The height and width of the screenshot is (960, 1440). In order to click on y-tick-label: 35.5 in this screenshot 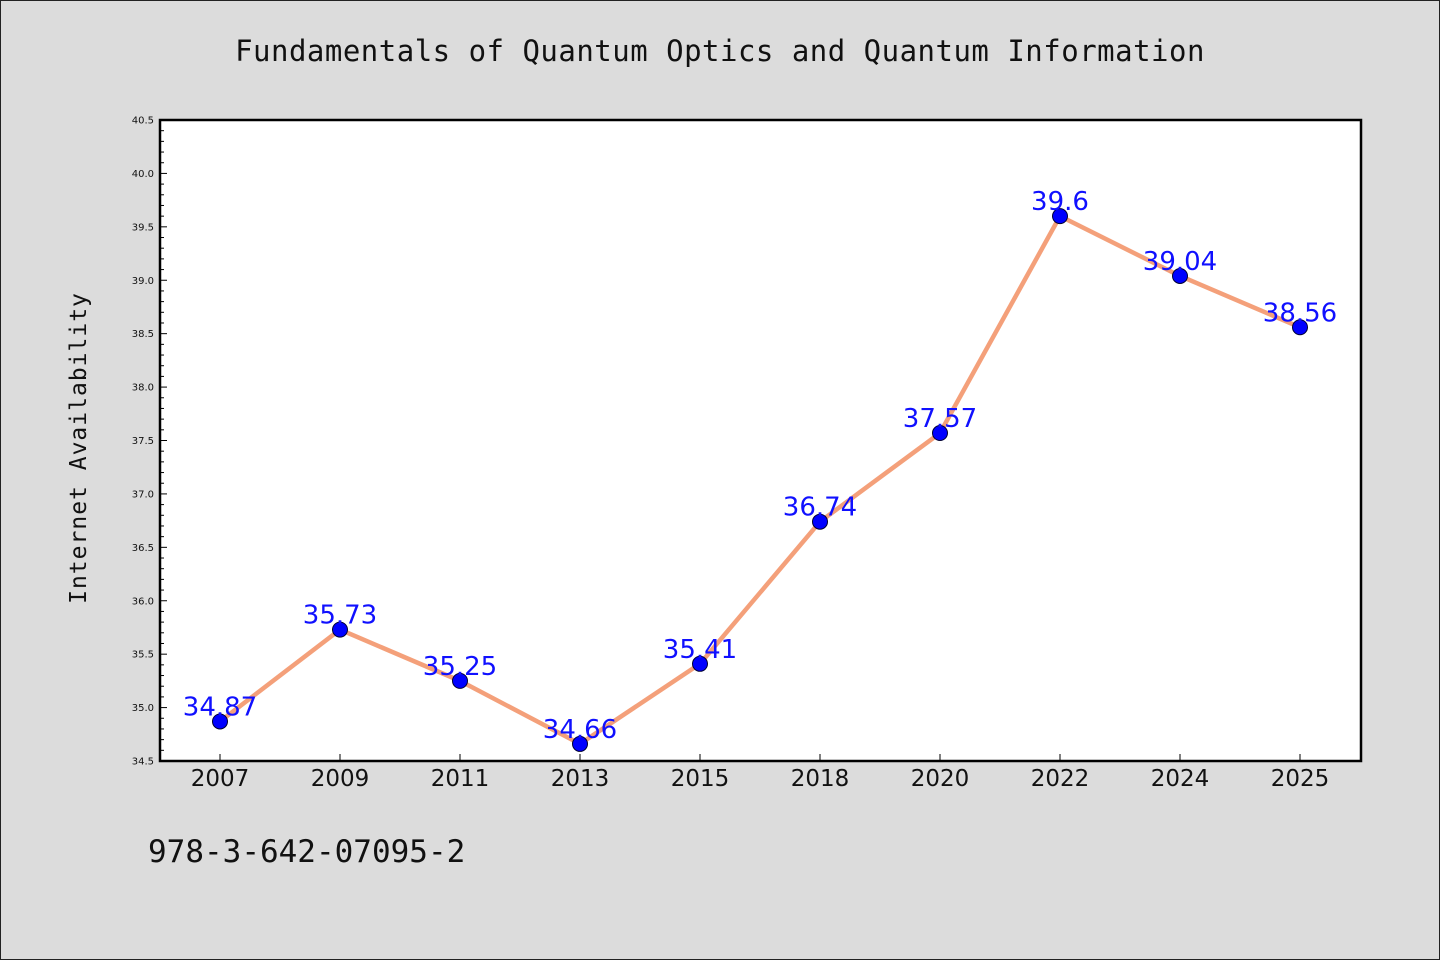, I will do `click(143, 655)`.